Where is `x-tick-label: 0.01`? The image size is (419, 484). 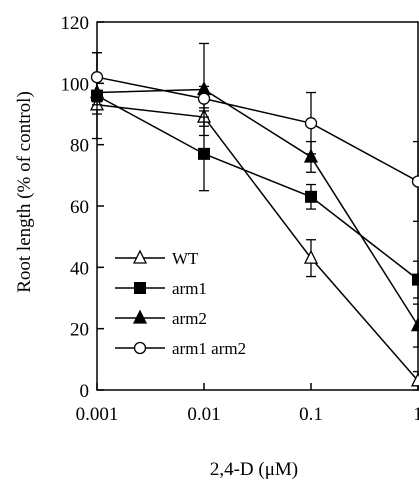
x-tick-label: 0.01 is located at coordinates (203, 414).